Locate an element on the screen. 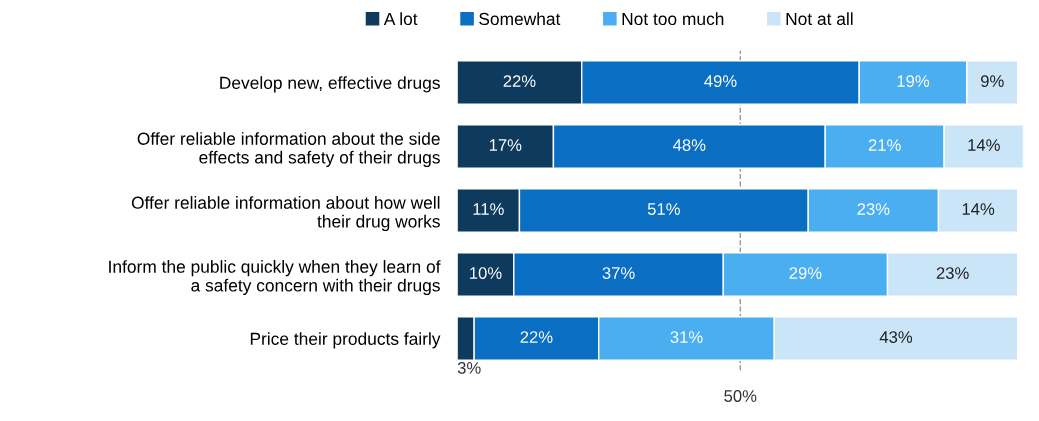 Image resolution: width=1039 pixels, height=421 pixels. data-label: 9% is located at coordinates (992, 81).